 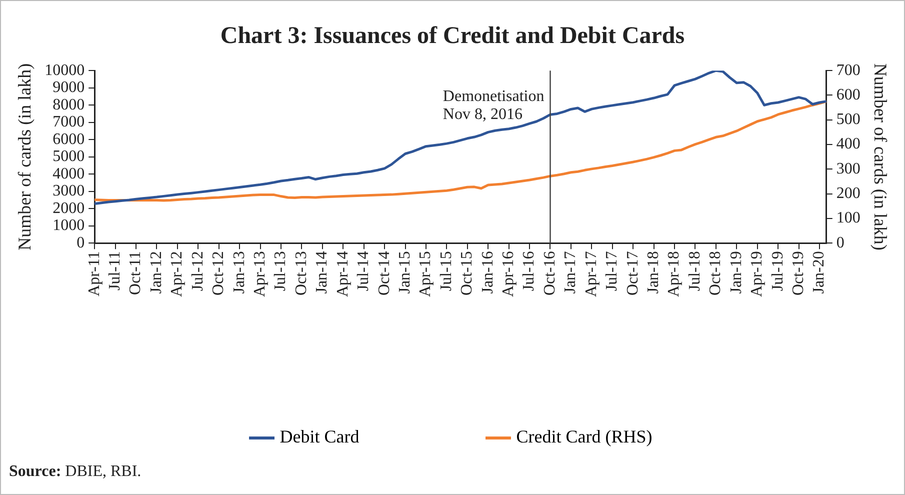 I want to click on x-tick-label: Jul-14, so click(x=363, y=271).